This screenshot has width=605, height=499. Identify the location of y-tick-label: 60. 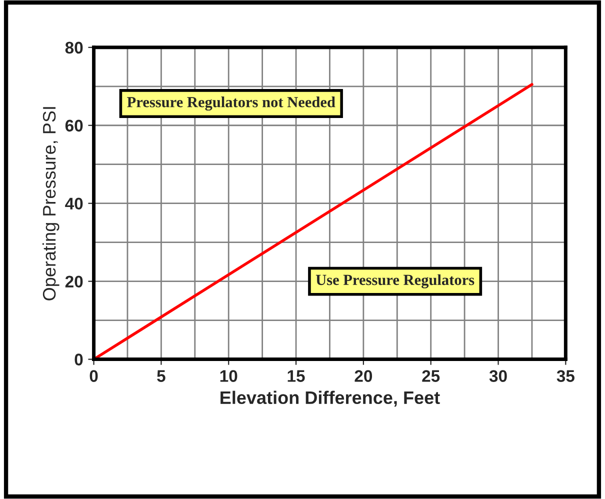
(74, 126).